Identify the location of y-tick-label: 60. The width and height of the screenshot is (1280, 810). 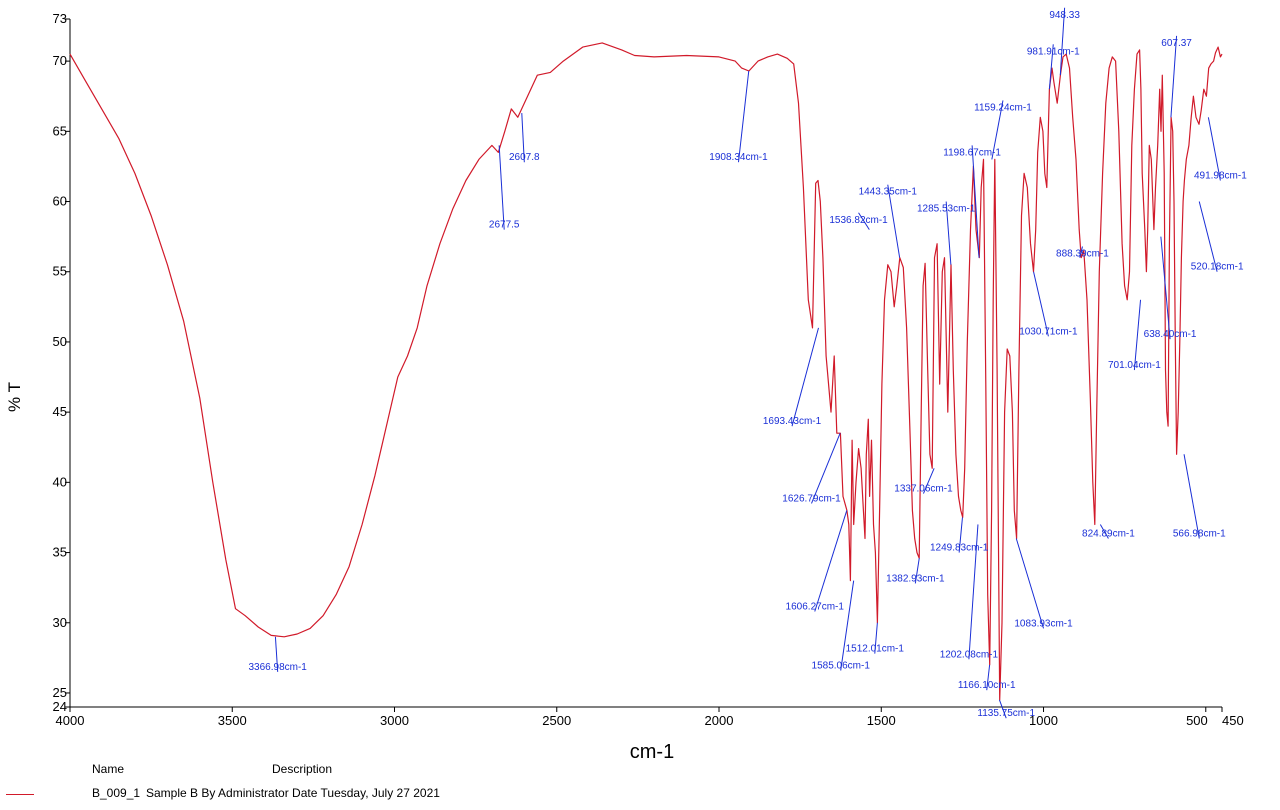
(60, 201).